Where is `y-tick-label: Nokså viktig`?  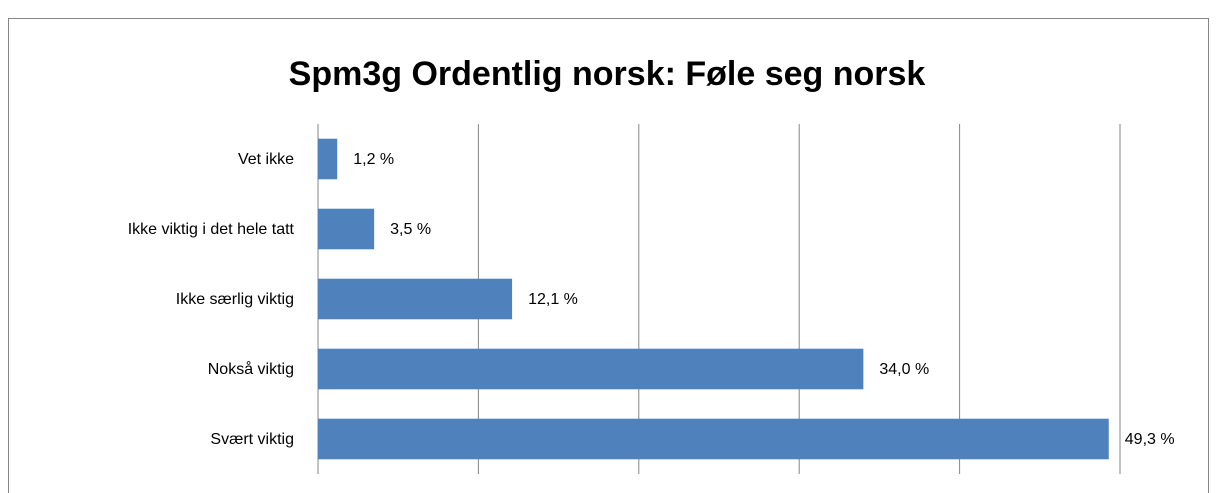
y-tick-label: Nokså viktig is located at coordinates (251, 369).